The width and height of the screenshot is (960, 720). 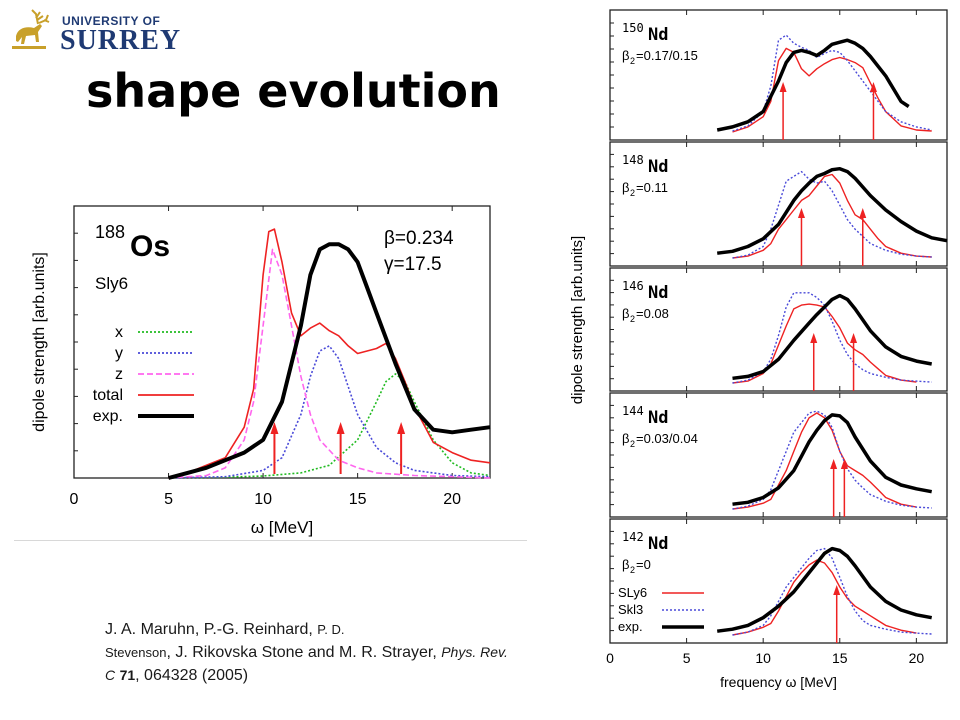 I want to click on beta-value: =0.11, so click(x=652, y=187).